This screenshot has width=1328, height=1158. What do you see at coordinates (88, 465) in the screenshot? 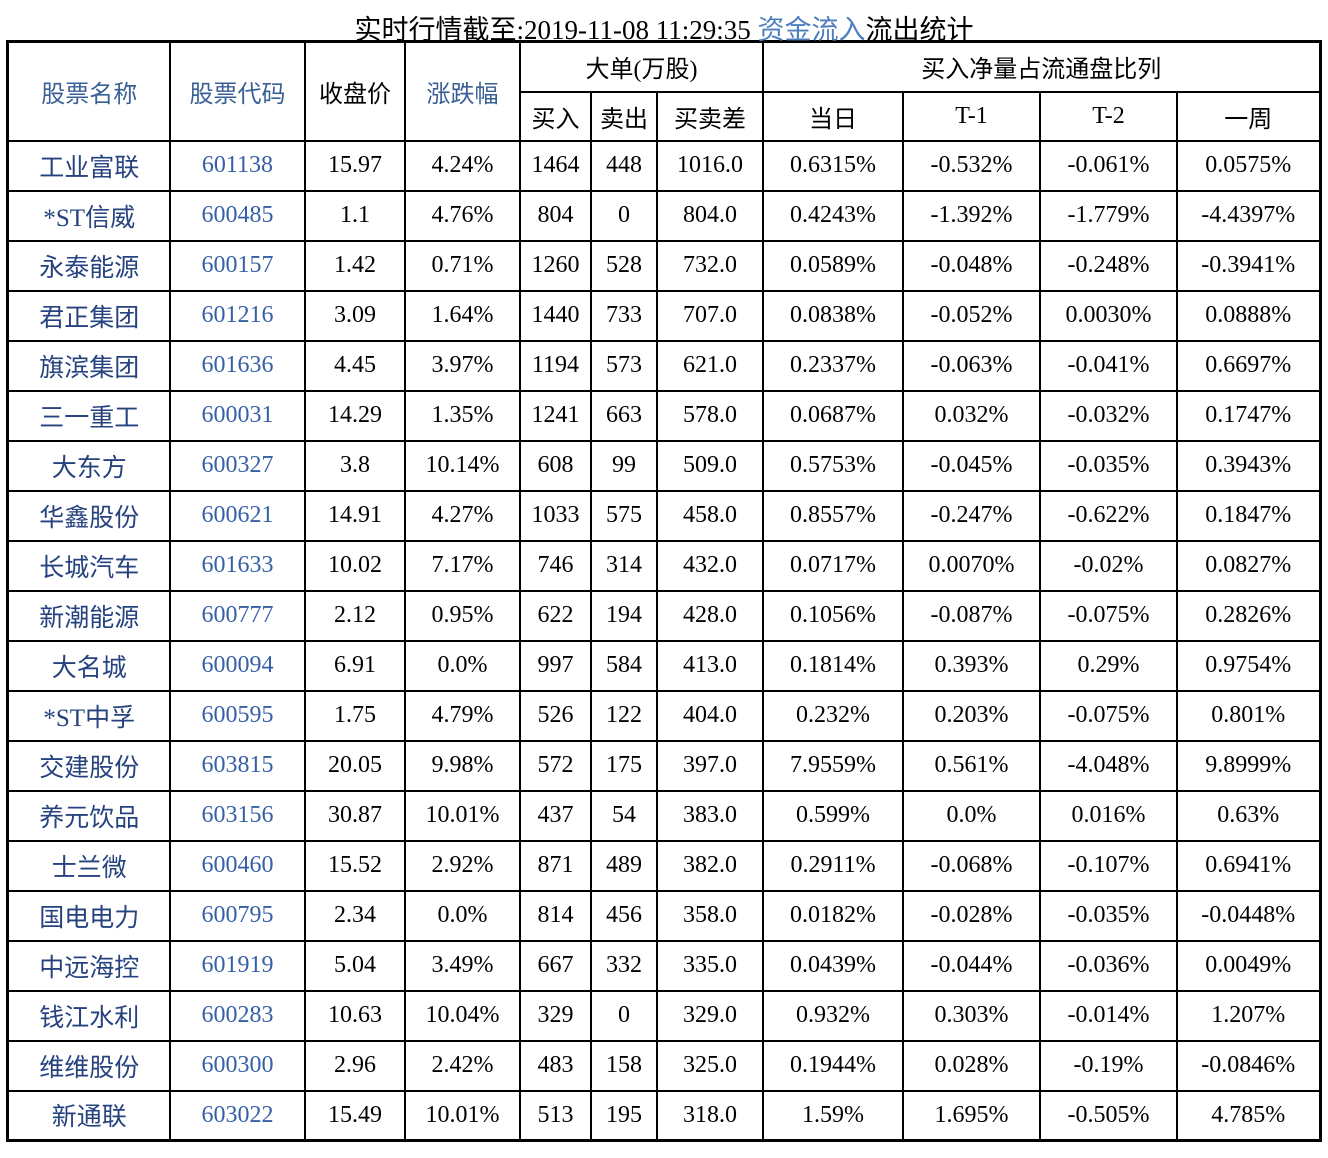
I see `cell-stock-name: 大东方` at bounding box center [88, 465].